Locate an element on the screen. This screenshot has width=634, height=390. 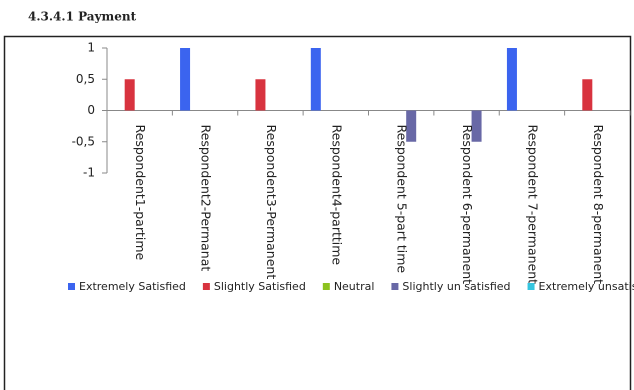
legend-label: Neutral is located at coordinates (354, 286).